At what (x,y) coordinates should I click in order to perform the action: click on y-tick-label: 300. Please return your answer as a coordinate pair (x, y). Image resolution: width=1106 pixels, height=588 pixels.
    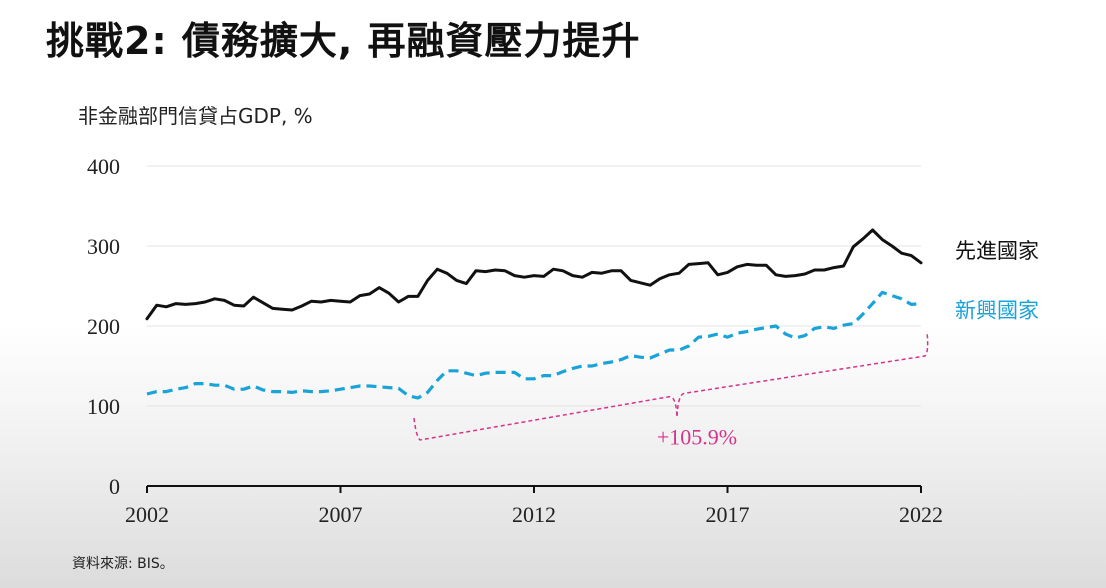
    Looking at the image, I should click on (103, 246).